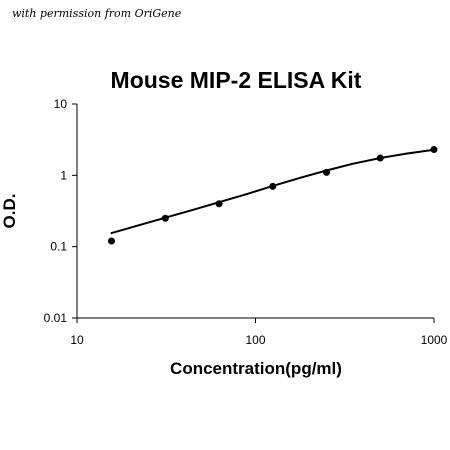 The width and height of the screenshot is (450, 450). I want to click on fit-curve, so click(272, 191).